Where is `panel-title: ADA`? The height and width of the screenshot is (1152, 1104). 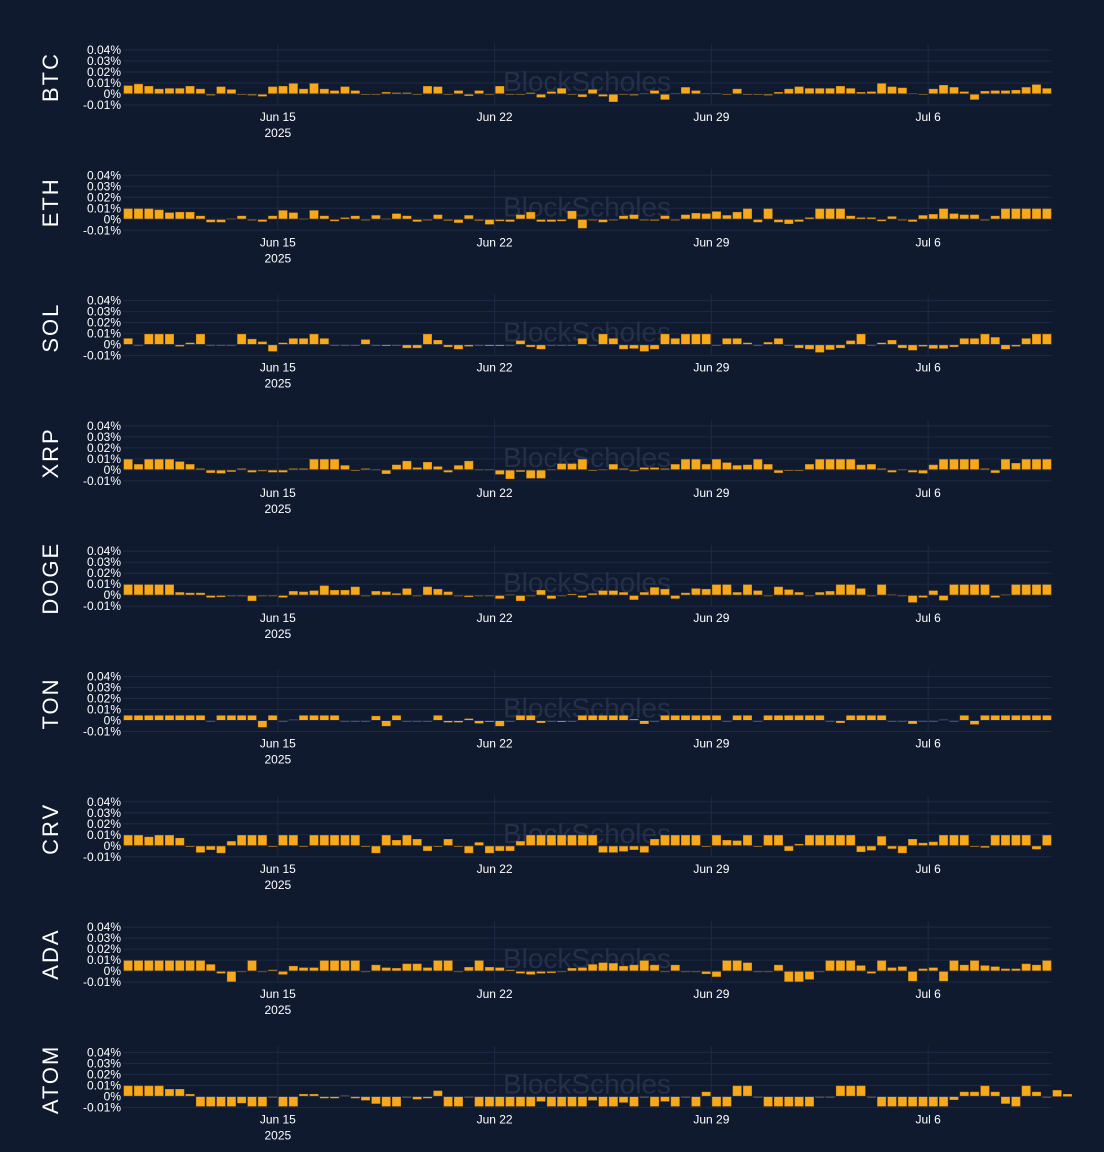
panel-title: ADA is located at coordinates (50, 953).